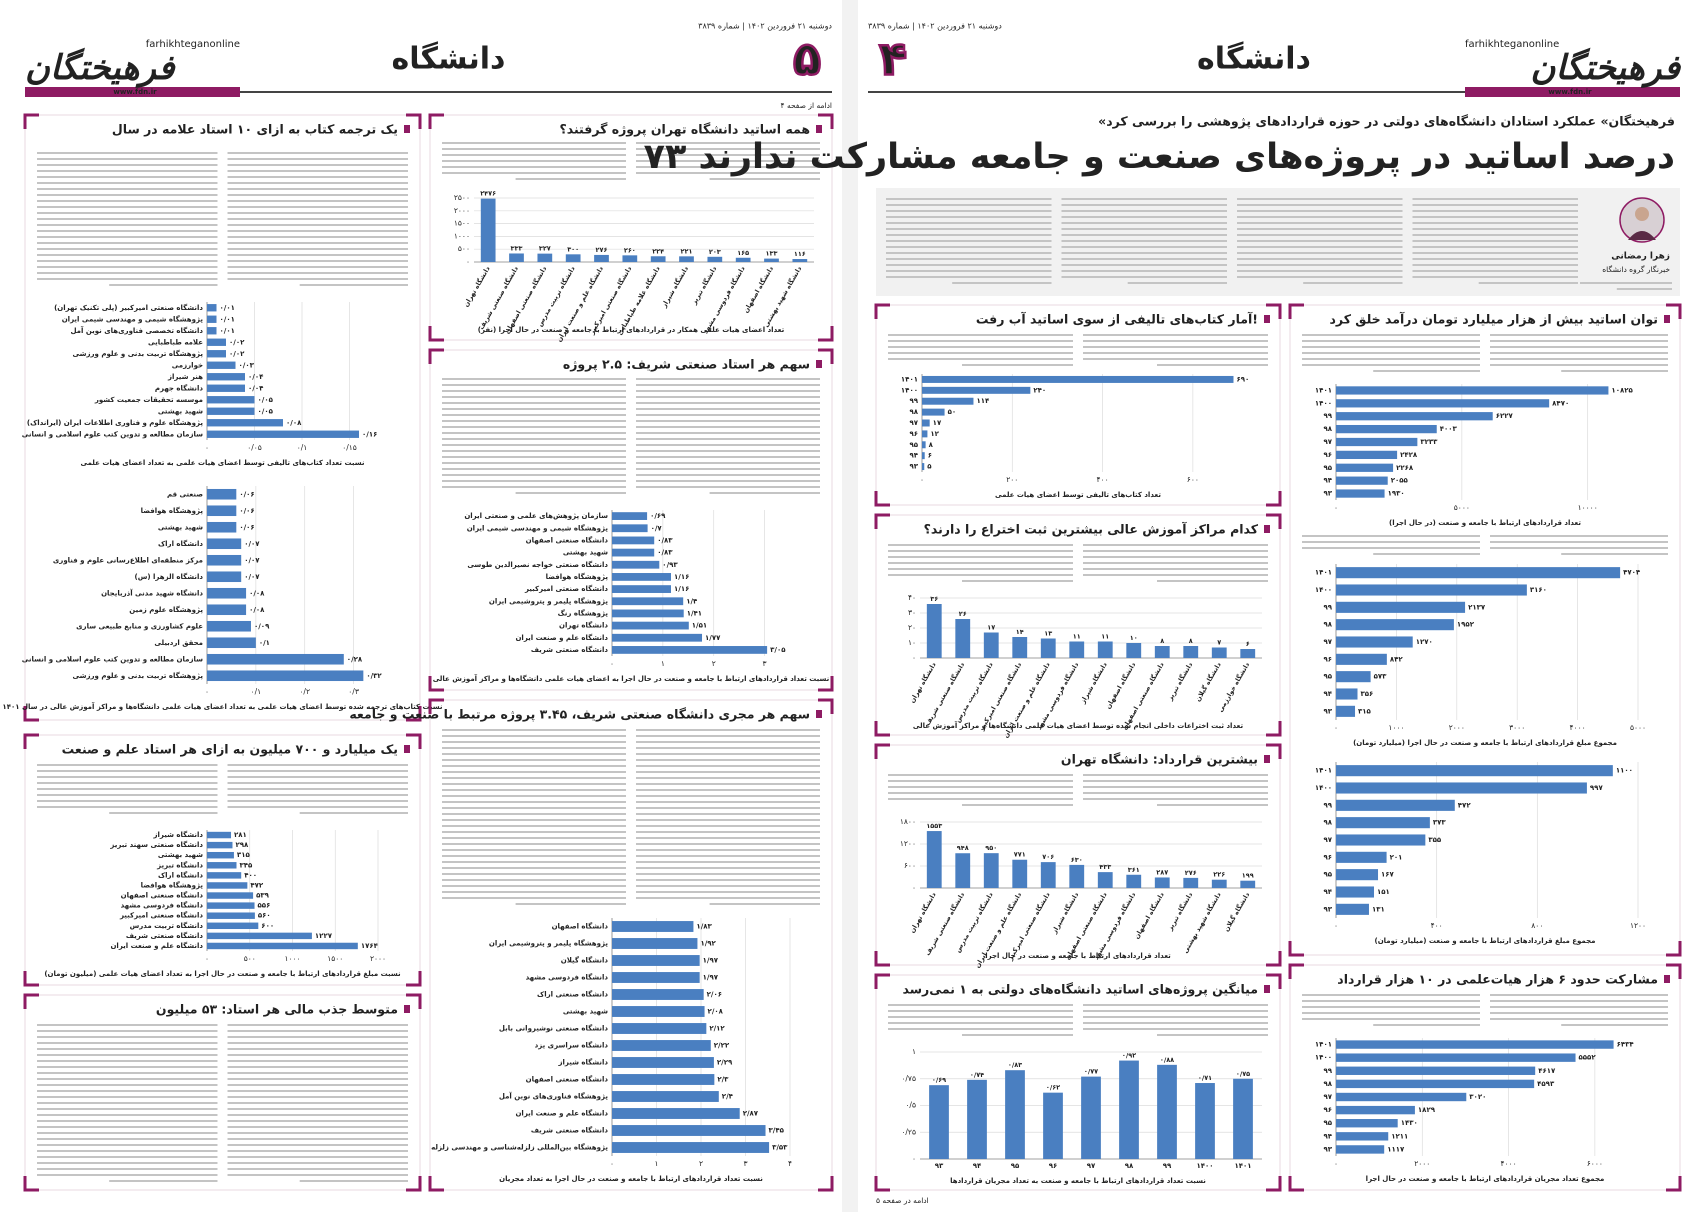  Describe the element at coordinates (263, 896) in the screenshot. I see `value-label: ۵۳۹` at that location.